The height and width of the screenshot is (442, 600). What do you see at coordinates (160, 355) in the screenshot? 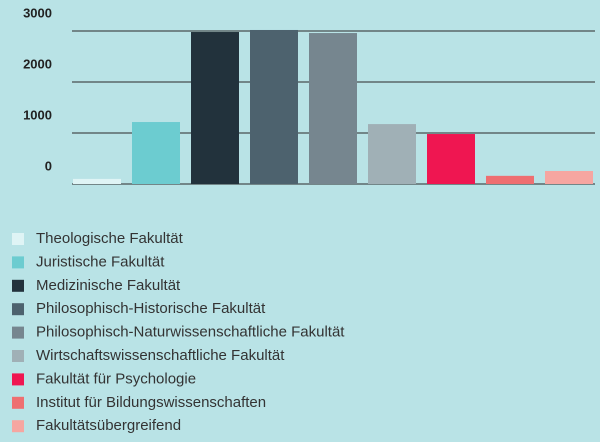
I see `legend-label: Wirtschaftswissenschaftliche Fakultät` at bounding box center [160, 355].